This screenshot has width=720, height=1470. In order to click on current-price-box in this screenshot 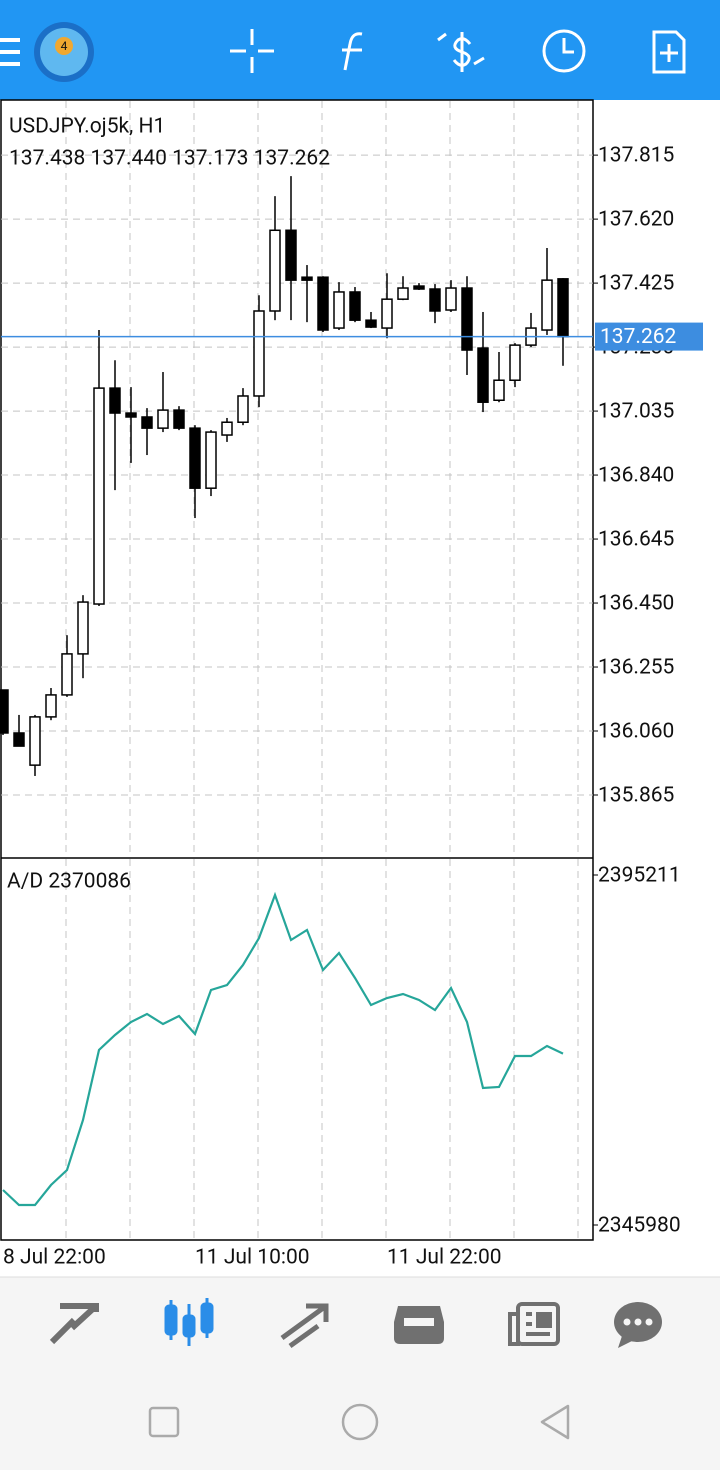, I will do `click(649, 336)`.